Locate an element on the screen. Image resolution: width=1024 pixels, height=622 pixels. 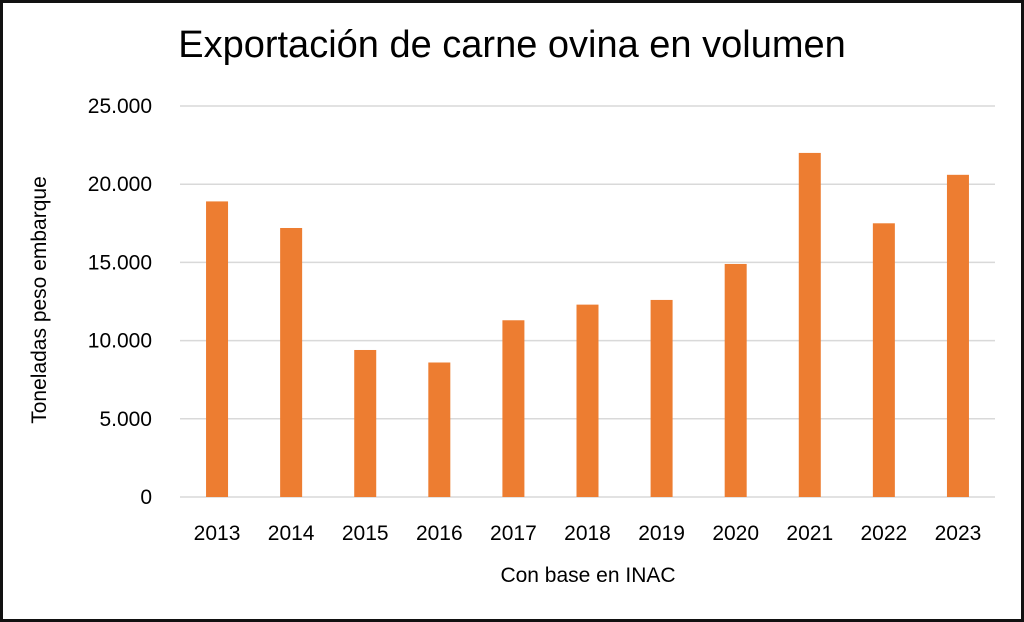
x-tick-label: 2015 is located at coordinates (365, 533).